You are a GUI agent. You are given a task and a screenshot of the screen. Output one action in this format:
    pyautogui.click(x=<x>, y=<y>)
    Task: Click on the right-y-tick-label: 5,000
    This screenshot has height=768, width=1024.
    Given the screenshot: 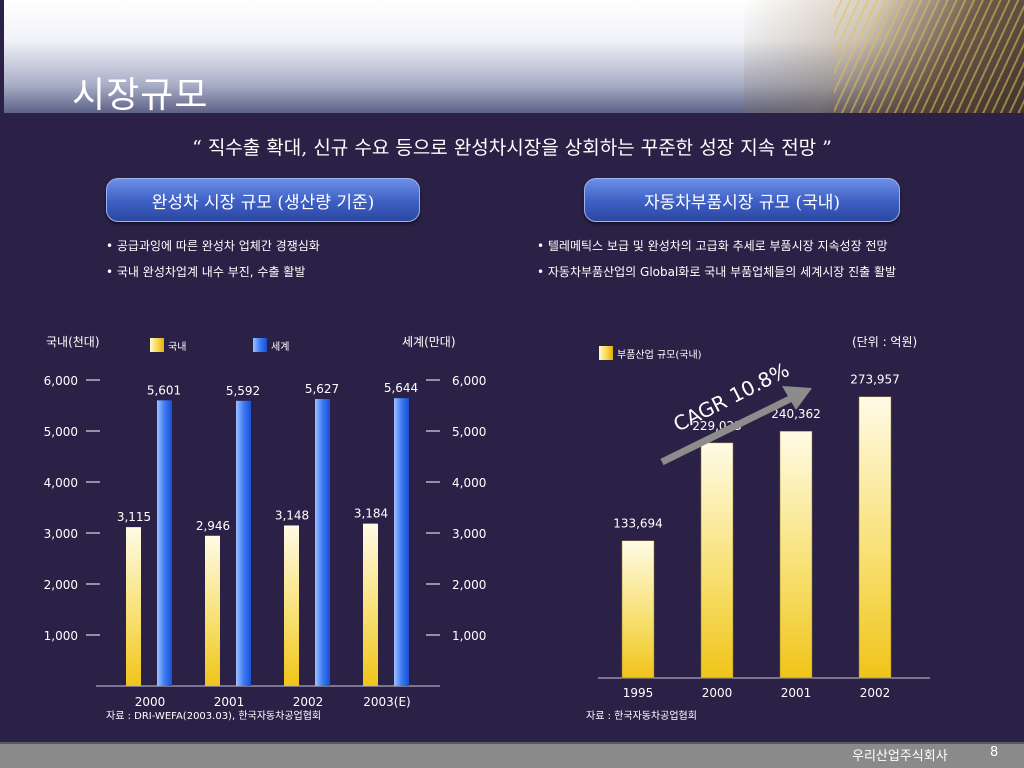 What is the action you would take?
    pyautogui.click(x=469, y=432)
    